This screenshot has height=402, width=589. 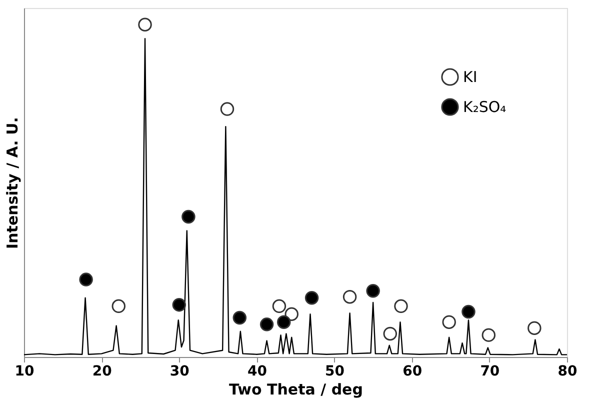 What do you see at coordinates (24, 372) in the screenshot?
I see `x-tick-label: 10` at bounding box center [24, 372].